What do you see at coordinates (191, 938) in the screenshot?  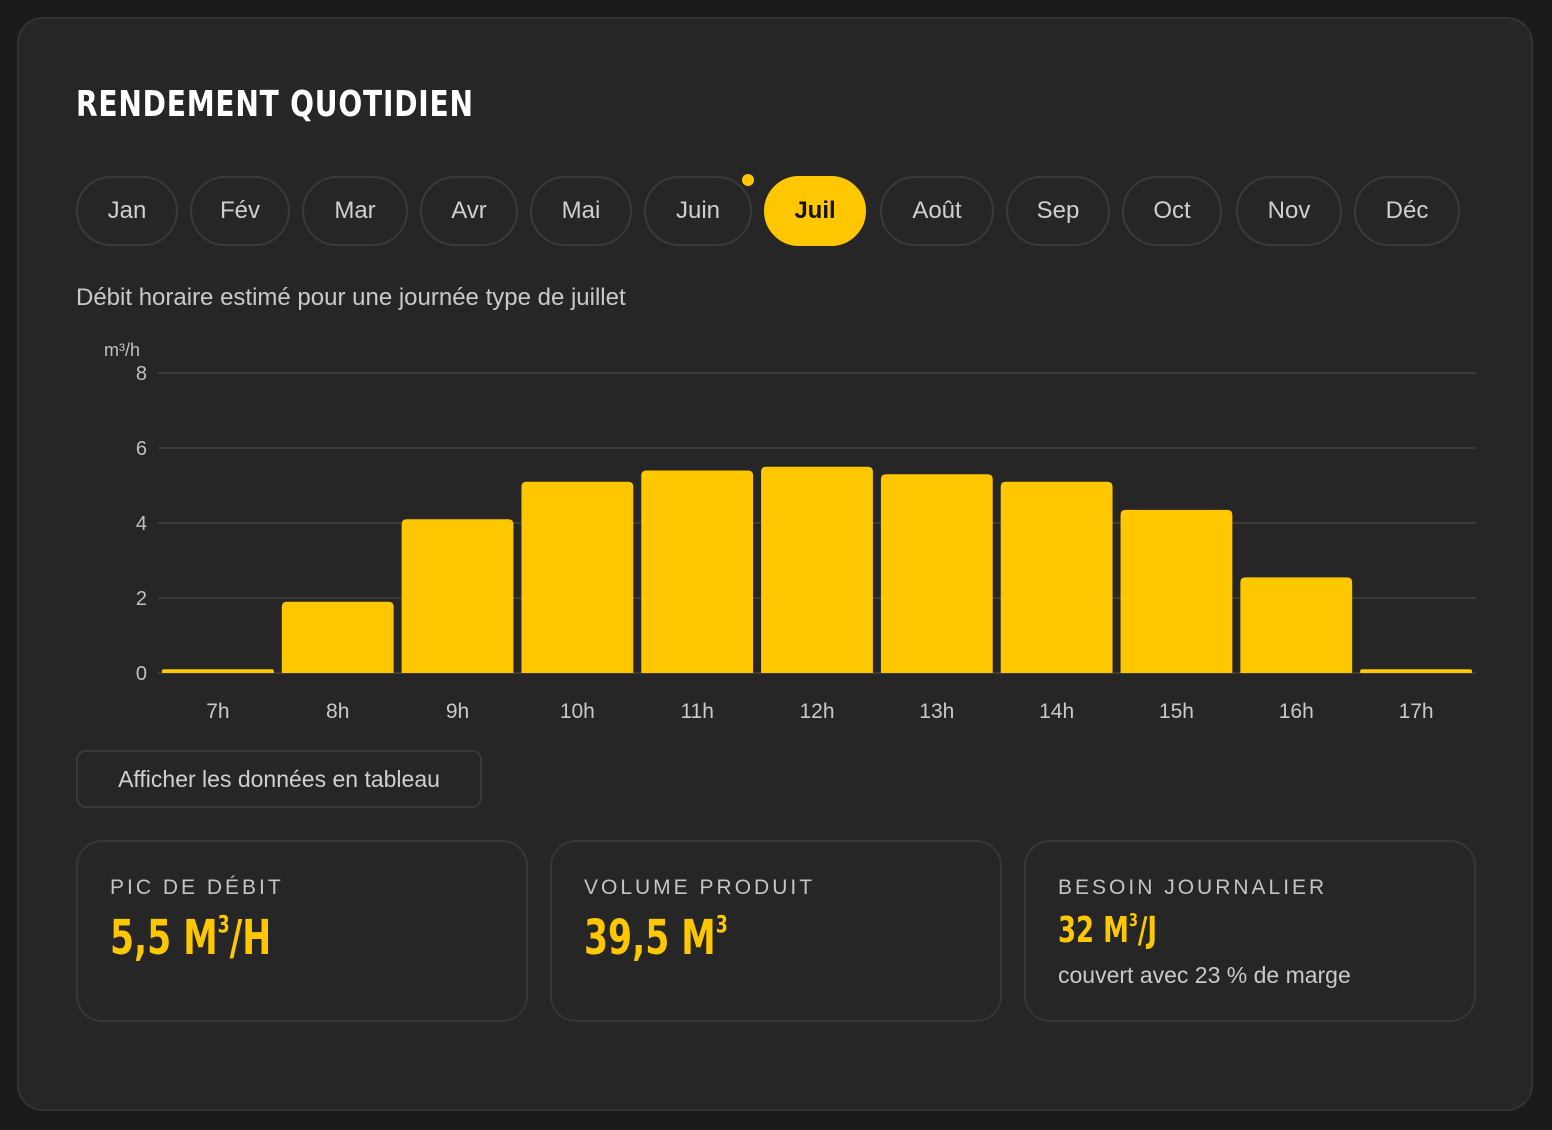 I see `stat-value: 5,5 M3/H` at bounding box center [191, 938].